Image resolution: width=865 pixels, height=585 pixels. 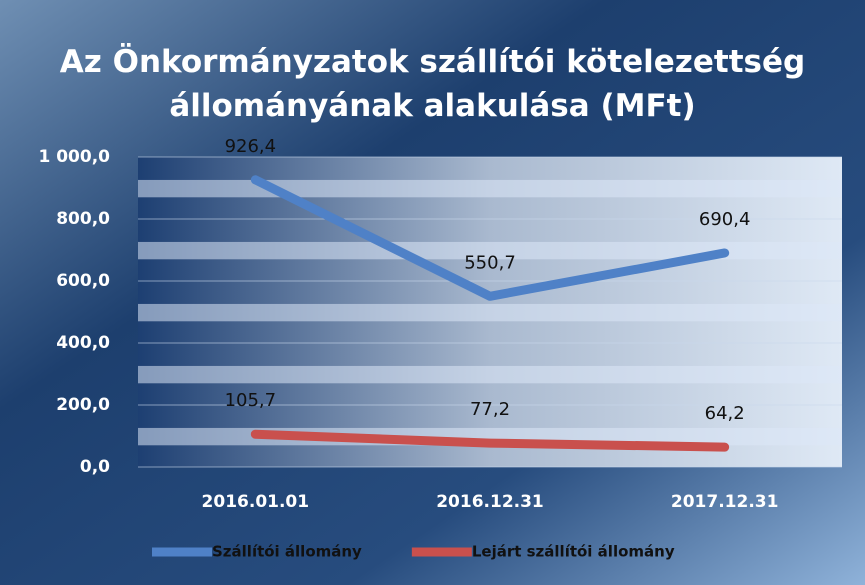 What do you see at coordinates (83, 281) in the screenshot?
I see `y-tick-label: 600,0` at bounding box center [83, 281].